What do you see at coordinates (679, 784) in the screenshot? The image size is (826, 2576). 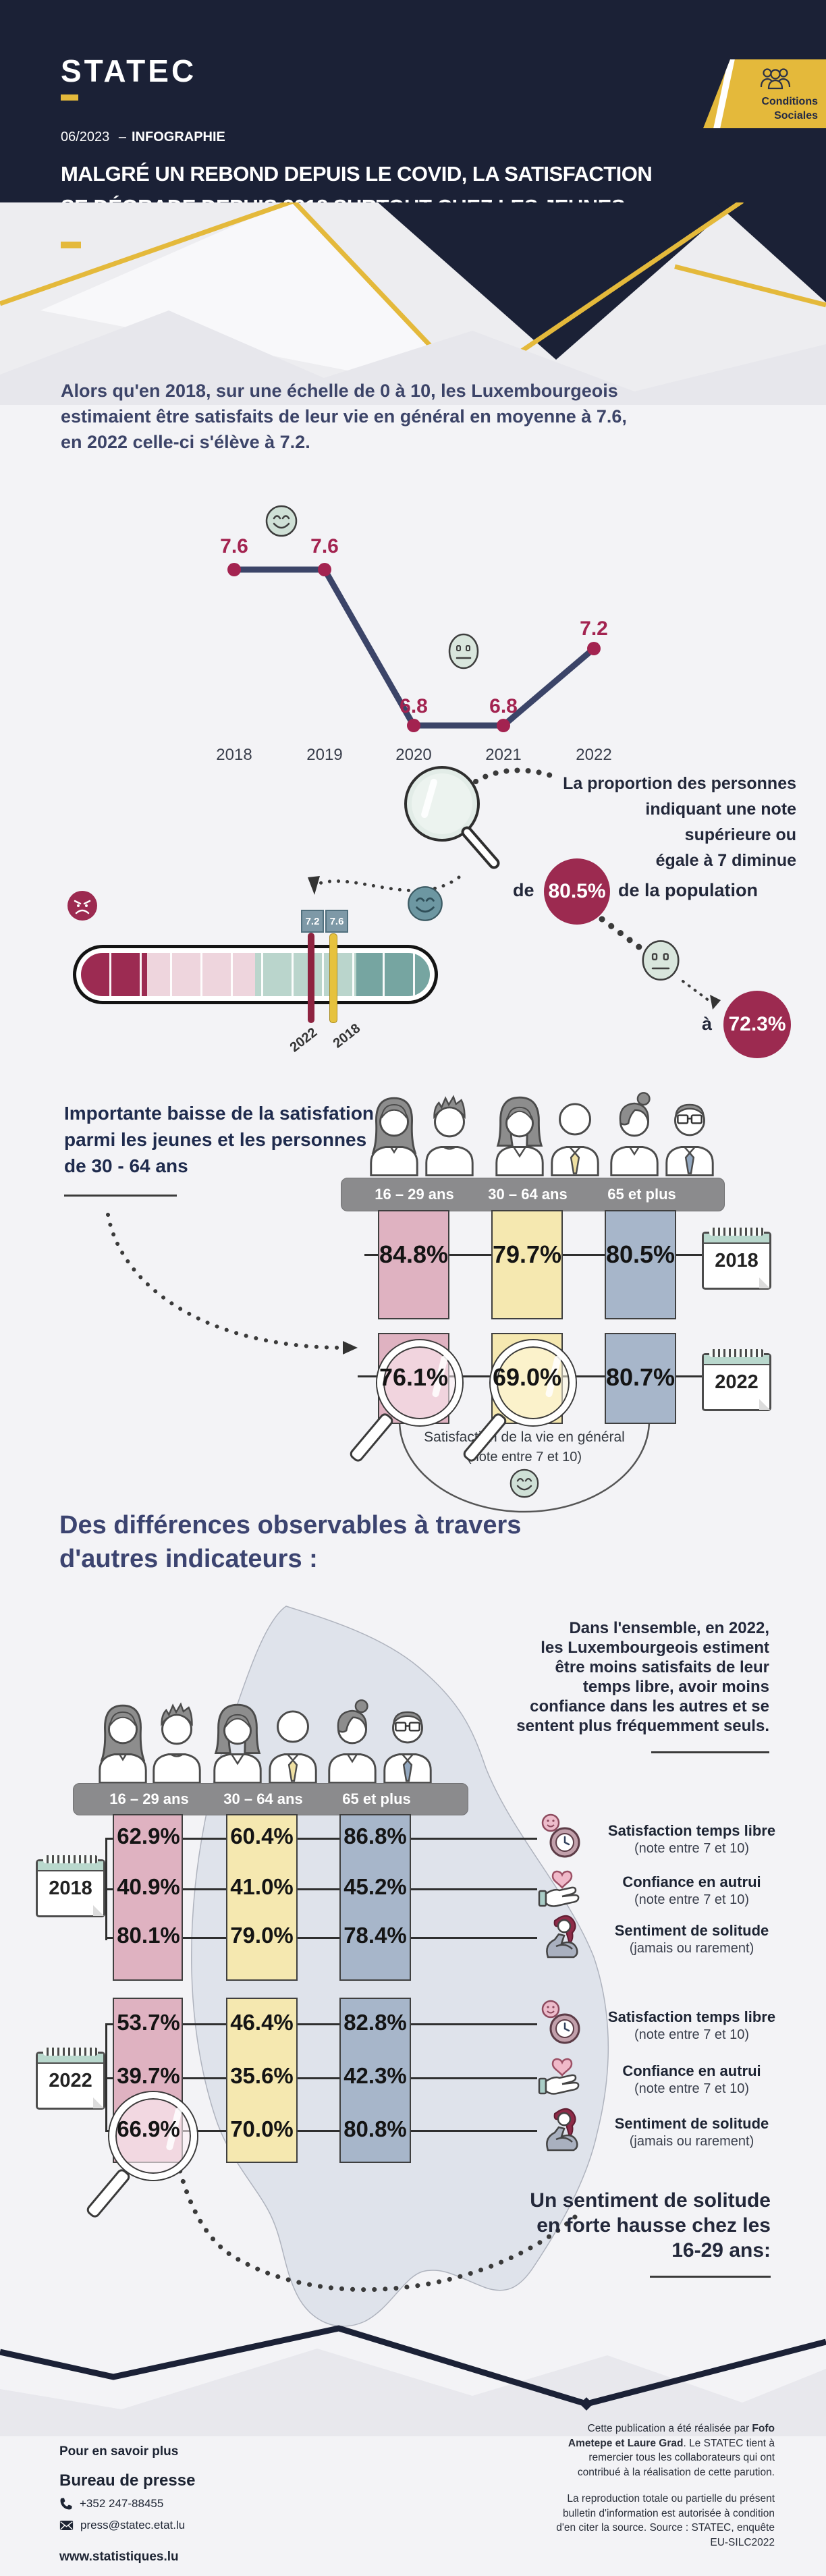 I see `proportion-text-line1: La proportion des personnes` at bounding box center [679, 784].